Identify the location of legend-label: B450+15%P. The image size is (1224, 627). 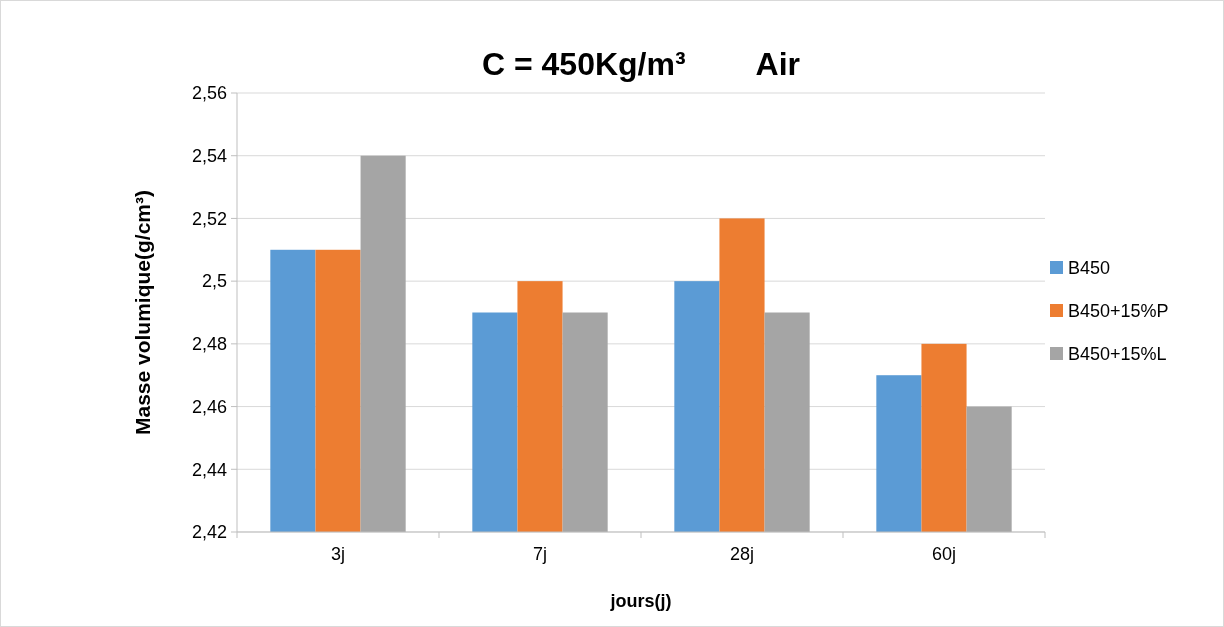
(1118, 311).